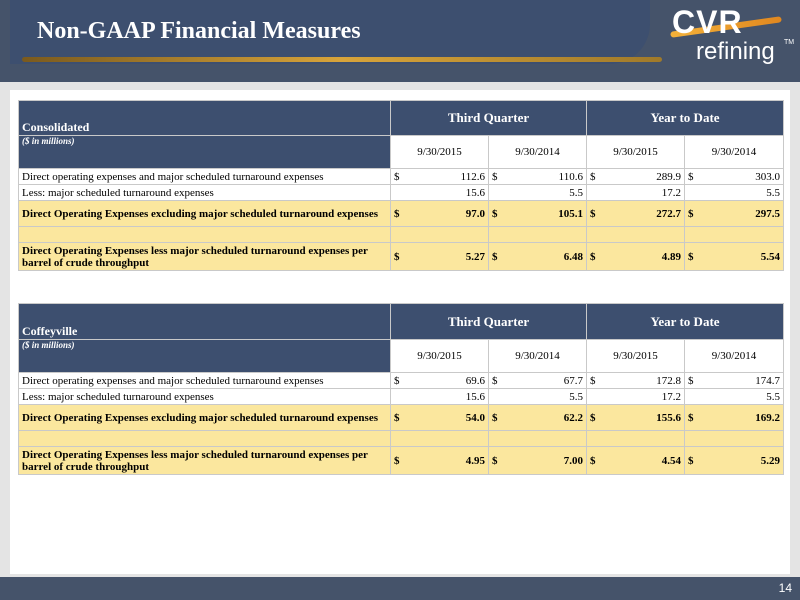 The width and height of the screenshot is (800, 600). I want to click on cell-value: 110.6, so click(544, 176).